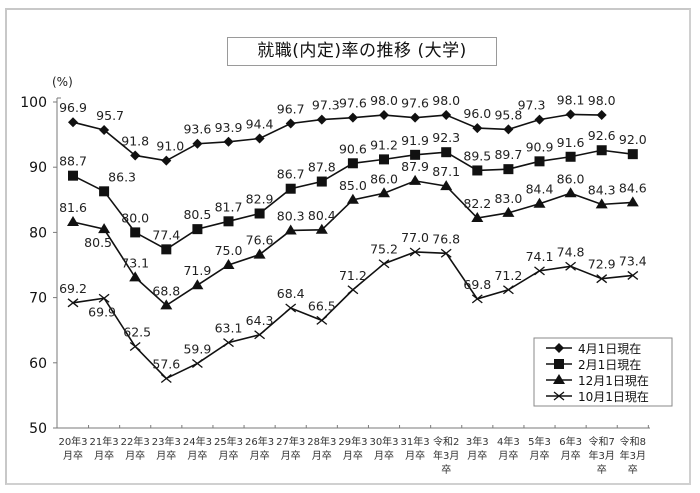  I want to click on data-label: 89.5, so click(477, 155).